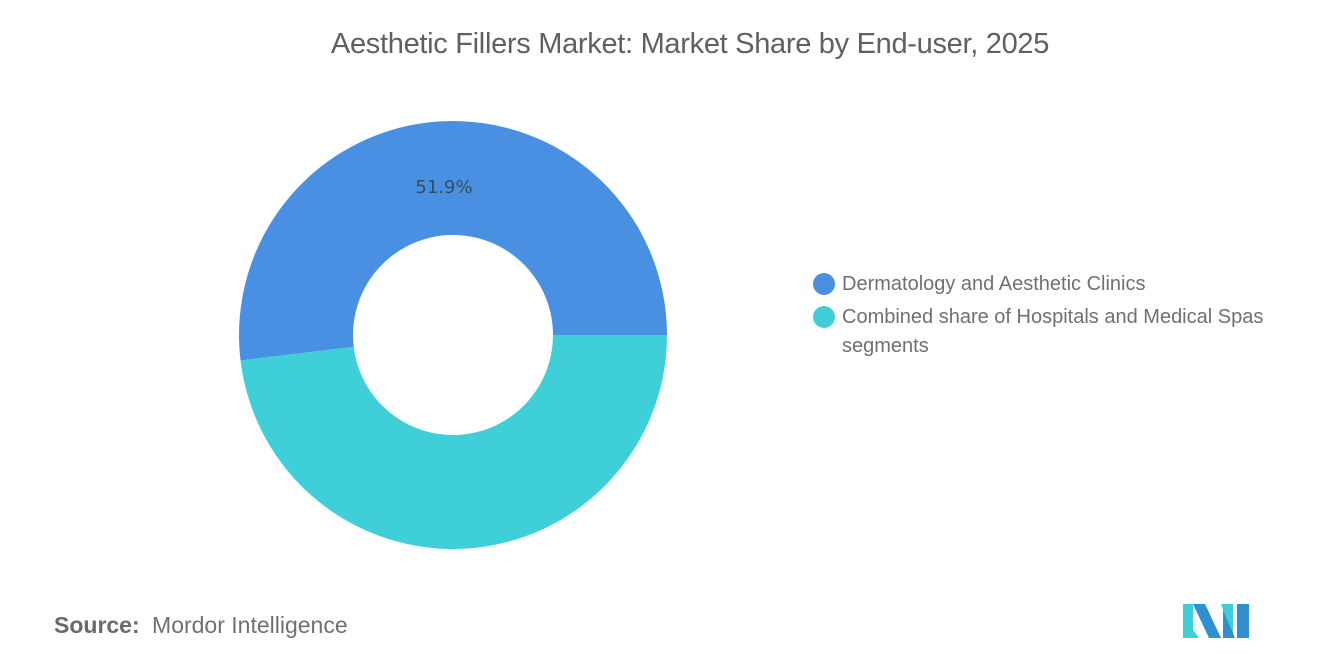 The width and height of the screenshot is (1320, 665). What do you see at coordinates (97, 625) in the screenshot?
I see `source-key: Source:` at bounding box center [97, 625].